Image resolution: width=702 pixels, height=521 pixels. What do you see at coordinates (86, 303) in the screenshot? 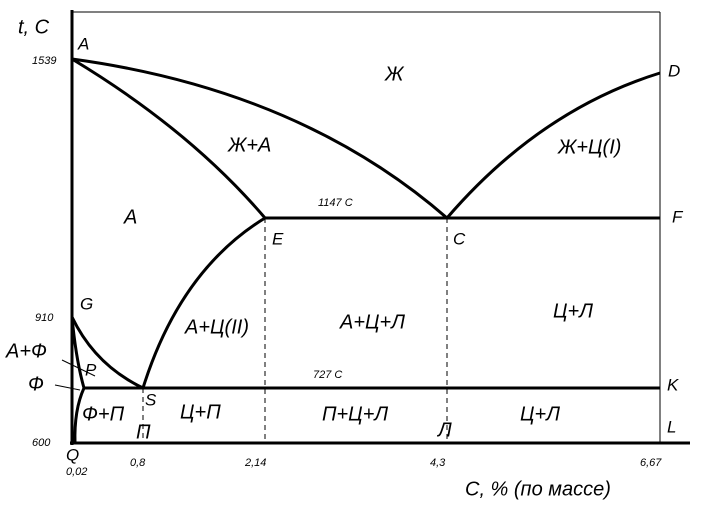
I see `point-label: G` at bounding box center [86, 303].